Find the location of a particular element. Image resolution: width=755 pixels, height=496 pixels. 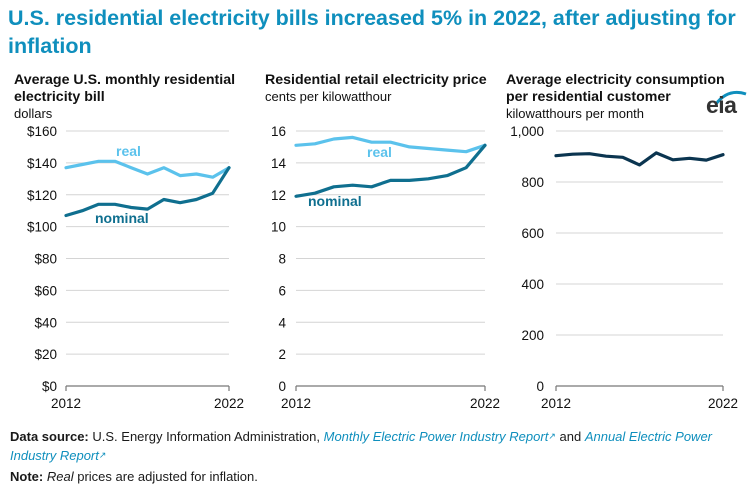

panel-1-y-tick-label: $80 is located at coordinates (45, 259).